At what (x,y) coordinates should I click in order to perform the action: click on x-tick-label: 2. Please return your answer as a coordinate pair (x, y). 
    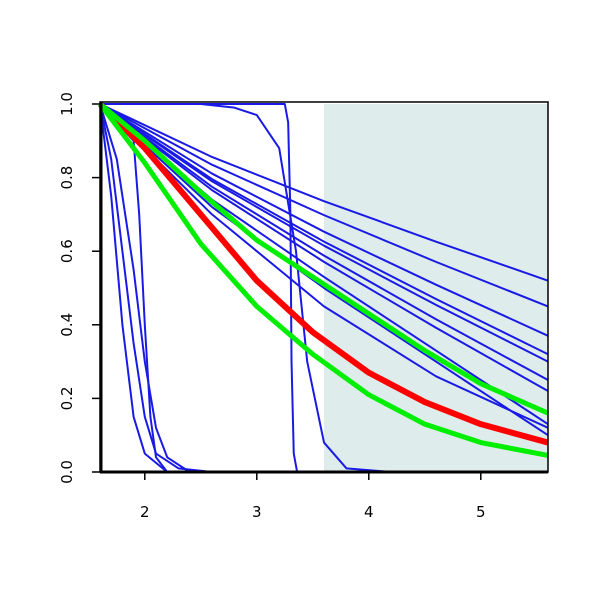
    Looking at the image, I should click on (145, 512).